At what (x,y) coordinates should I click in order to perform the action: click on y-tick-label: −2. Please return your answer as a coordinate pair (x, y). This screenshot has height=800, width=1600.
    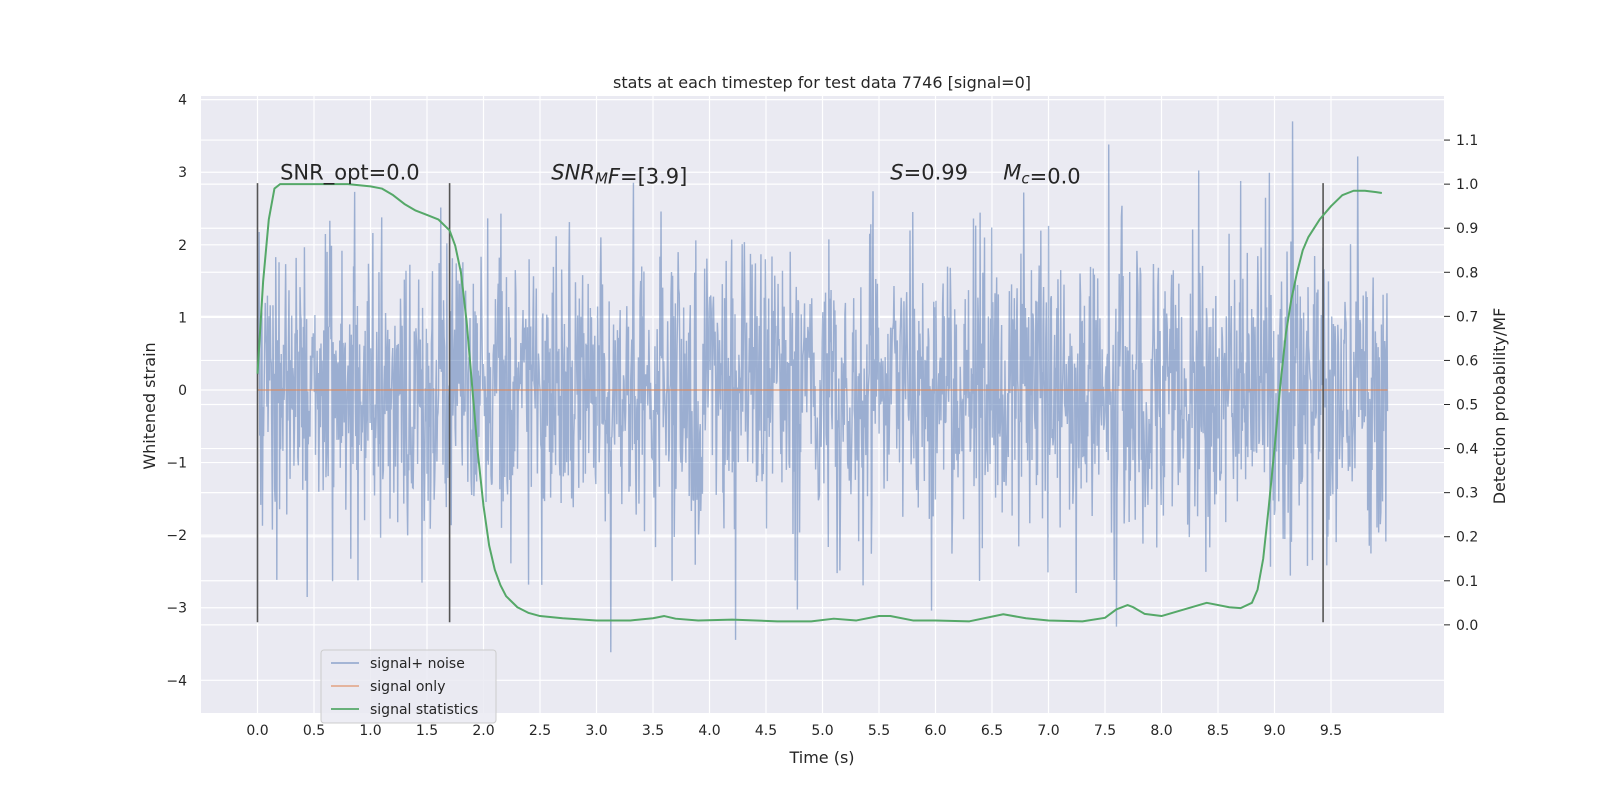
    Looking at the image, I should click on (176, 536).